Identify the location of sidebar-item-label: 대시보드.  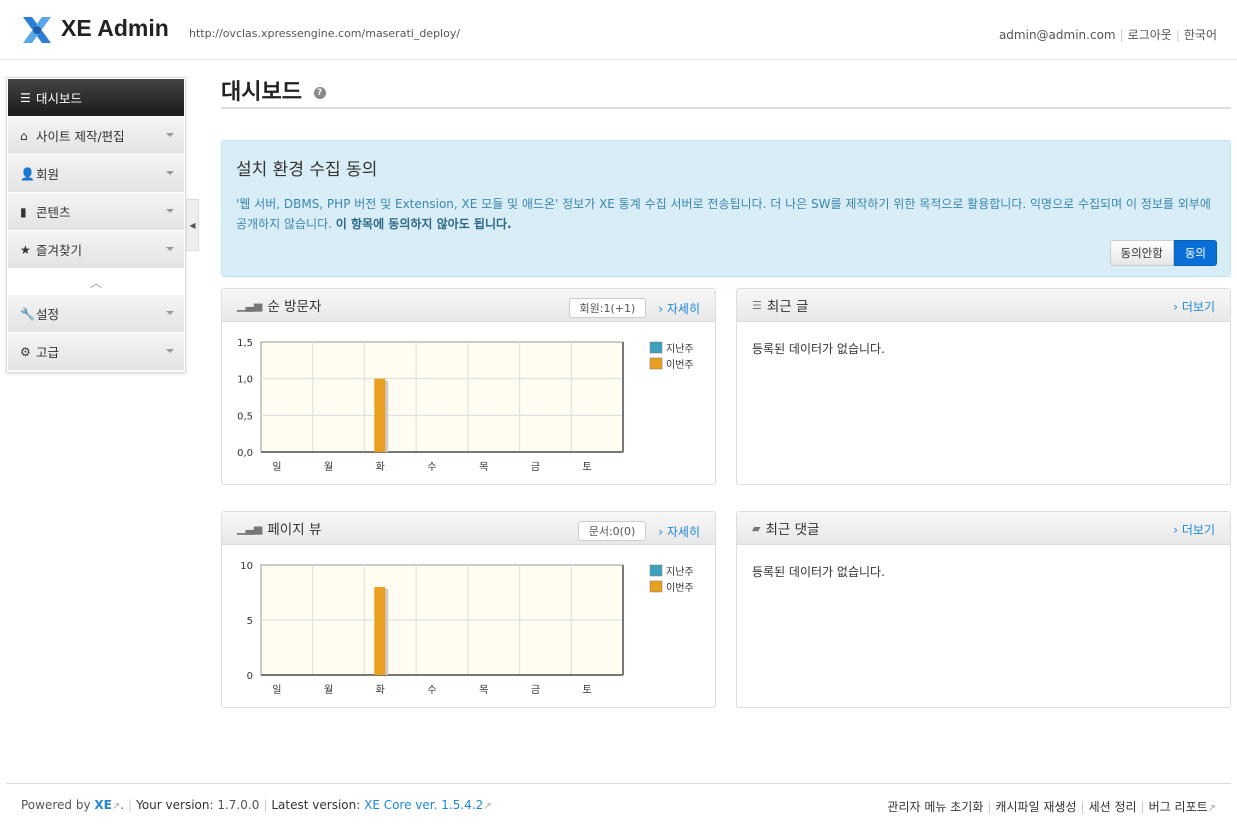
(59, 98).